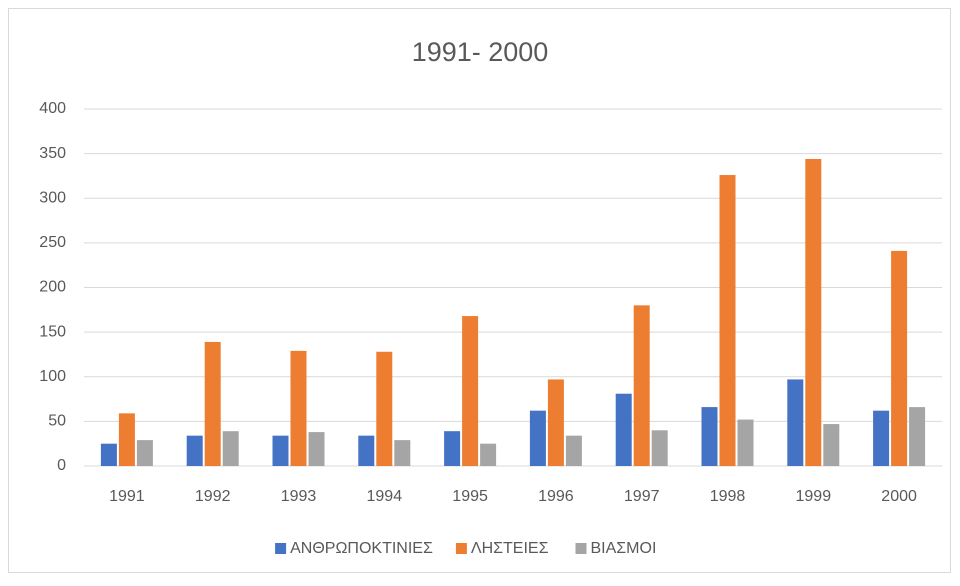 This screenshot has height=586, width=960. I want to click on legend-label: ΒΙΑΣΜΟΙ, so click(624, 548).